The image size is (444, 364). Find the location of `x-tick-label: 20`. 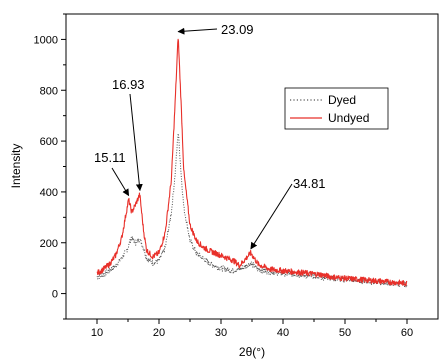

x-tick-label: 20 is located at coordinates (159, 333).